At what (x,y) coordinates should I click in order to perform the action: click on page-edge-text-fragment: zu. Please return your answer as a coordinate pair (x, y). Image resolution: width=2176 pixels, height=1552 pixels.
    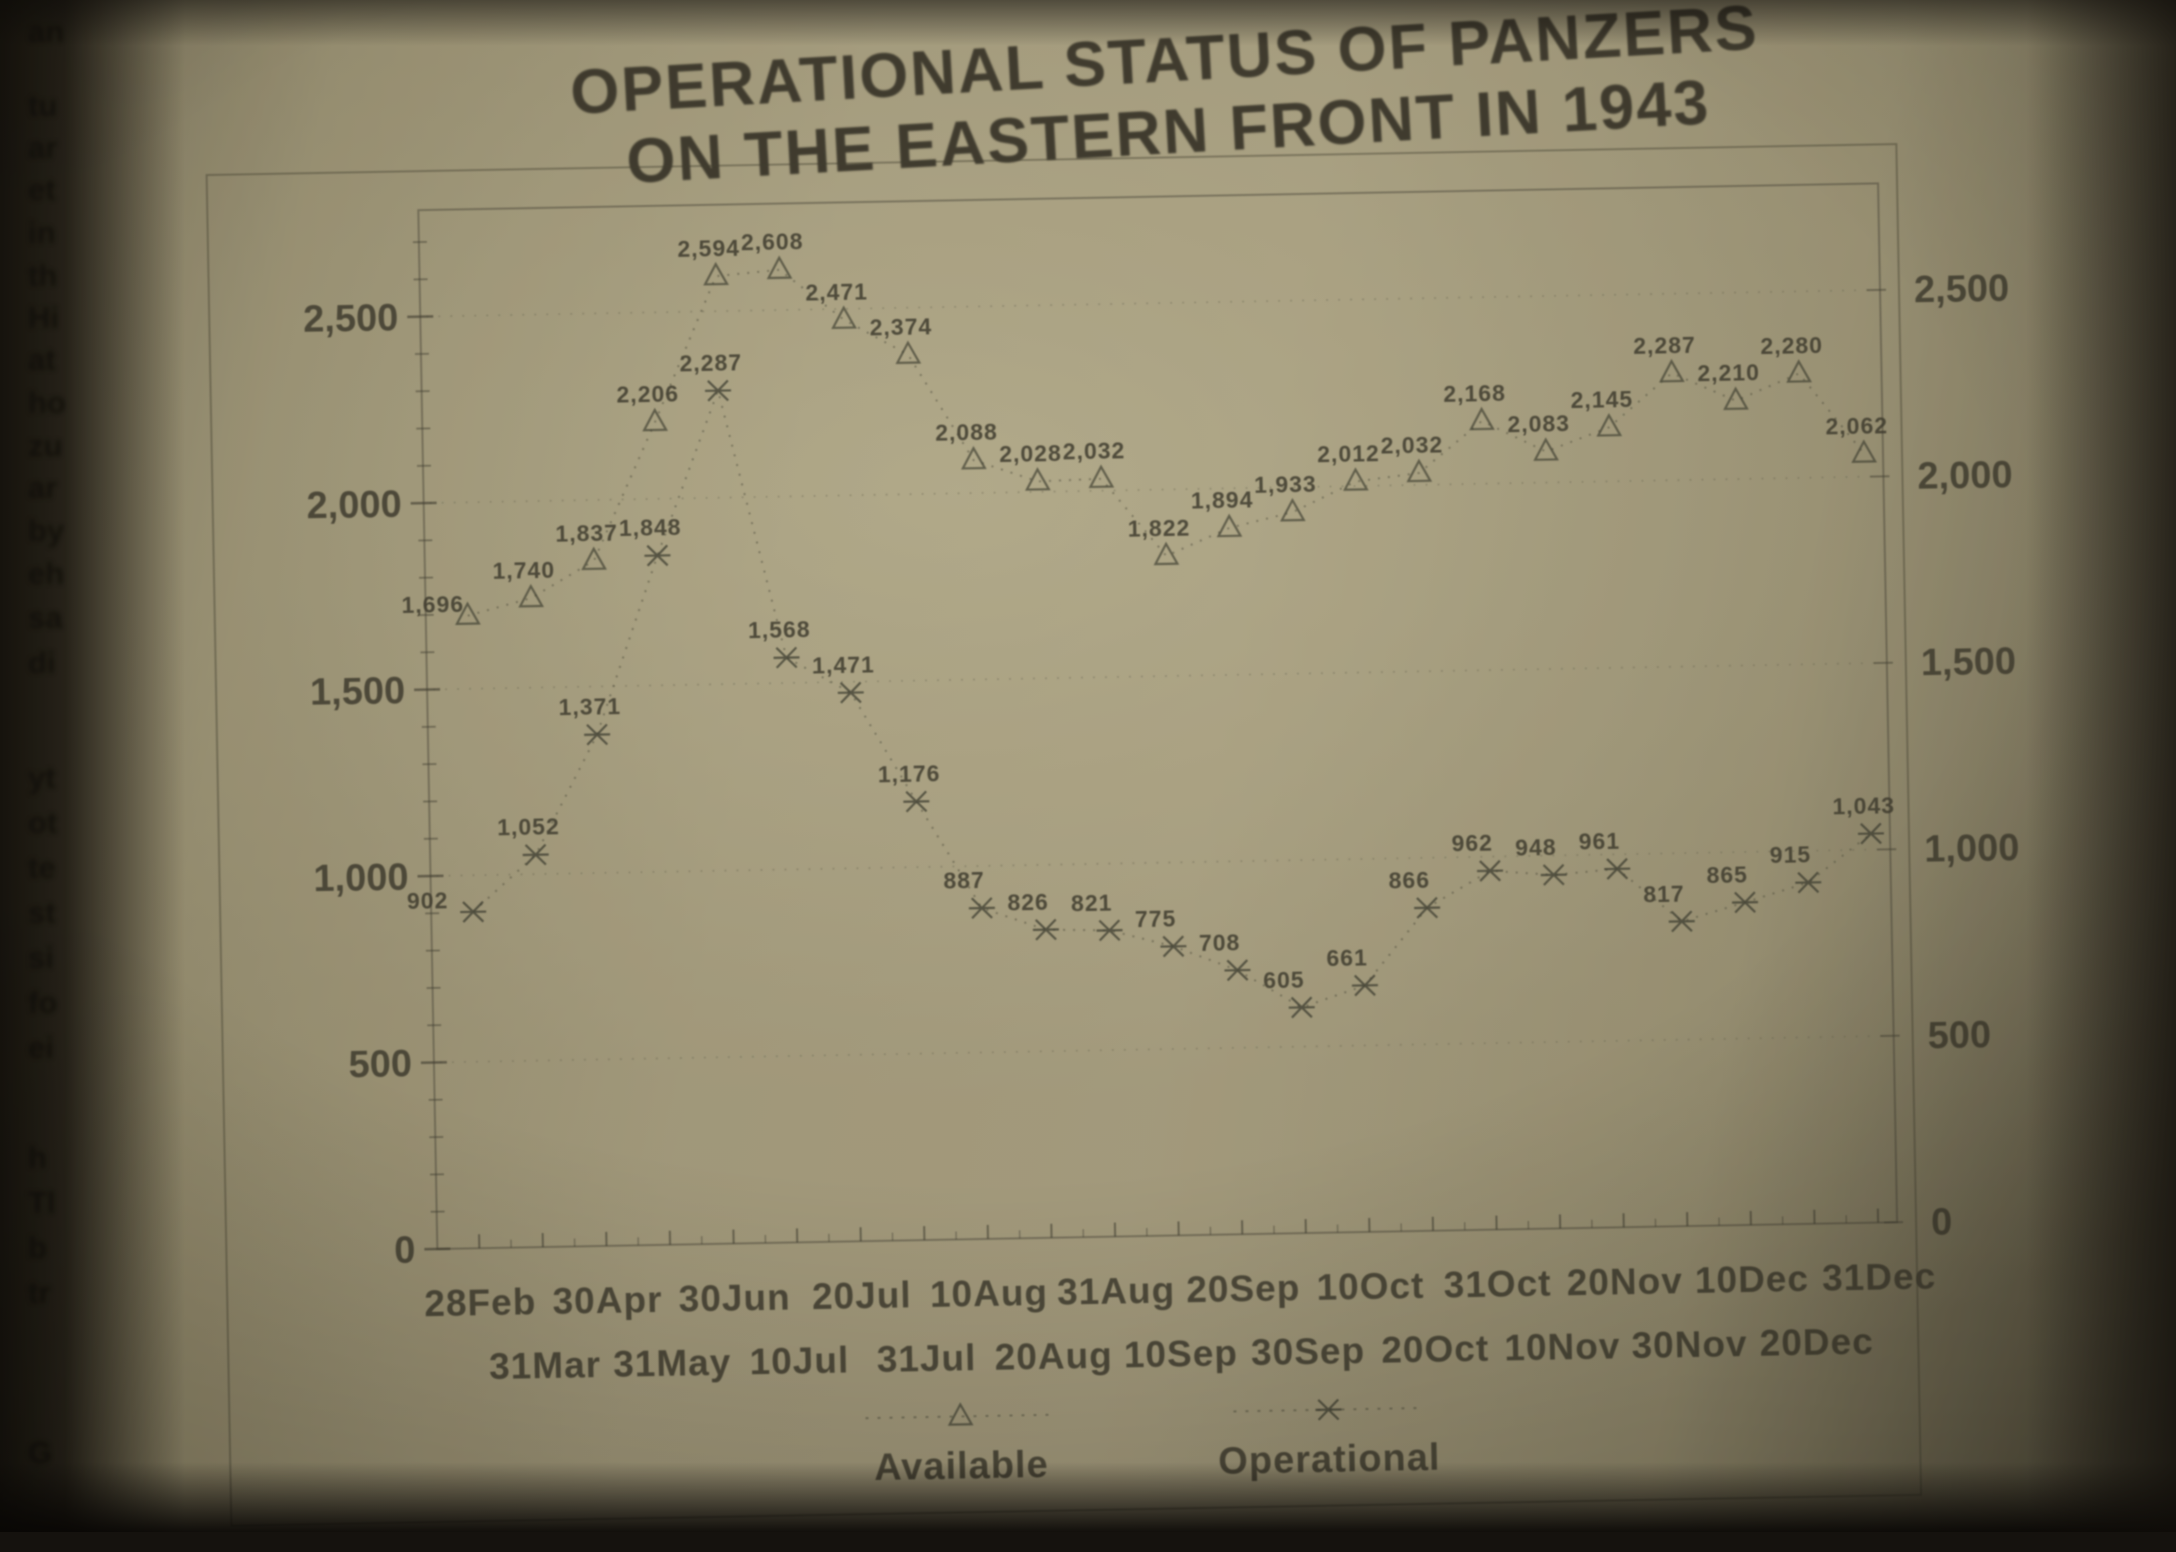
    Looking at the image, I should click on (45, 446).